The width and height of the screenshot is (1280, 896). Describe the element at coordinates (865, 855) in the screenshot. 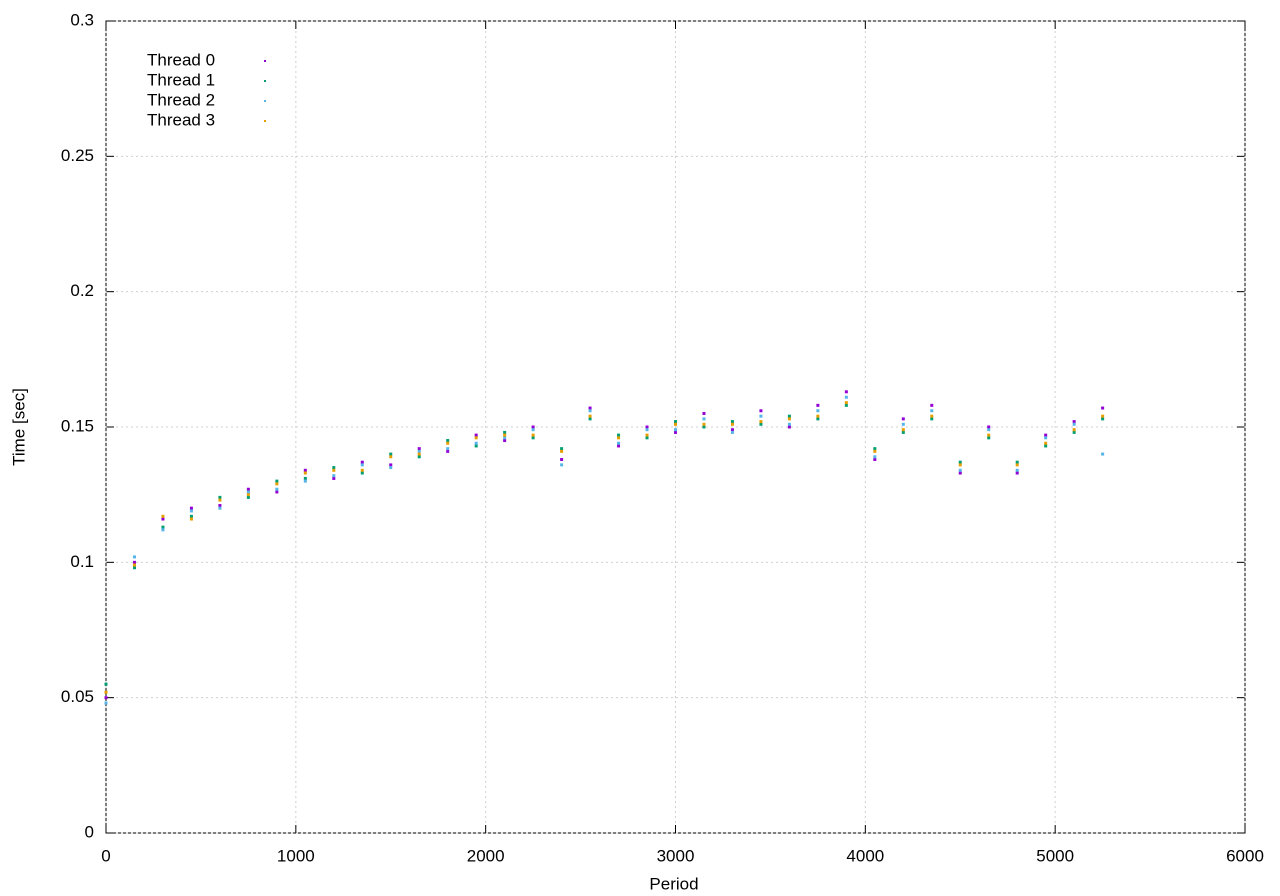

I see `x-tick-label: 4000` at that location.